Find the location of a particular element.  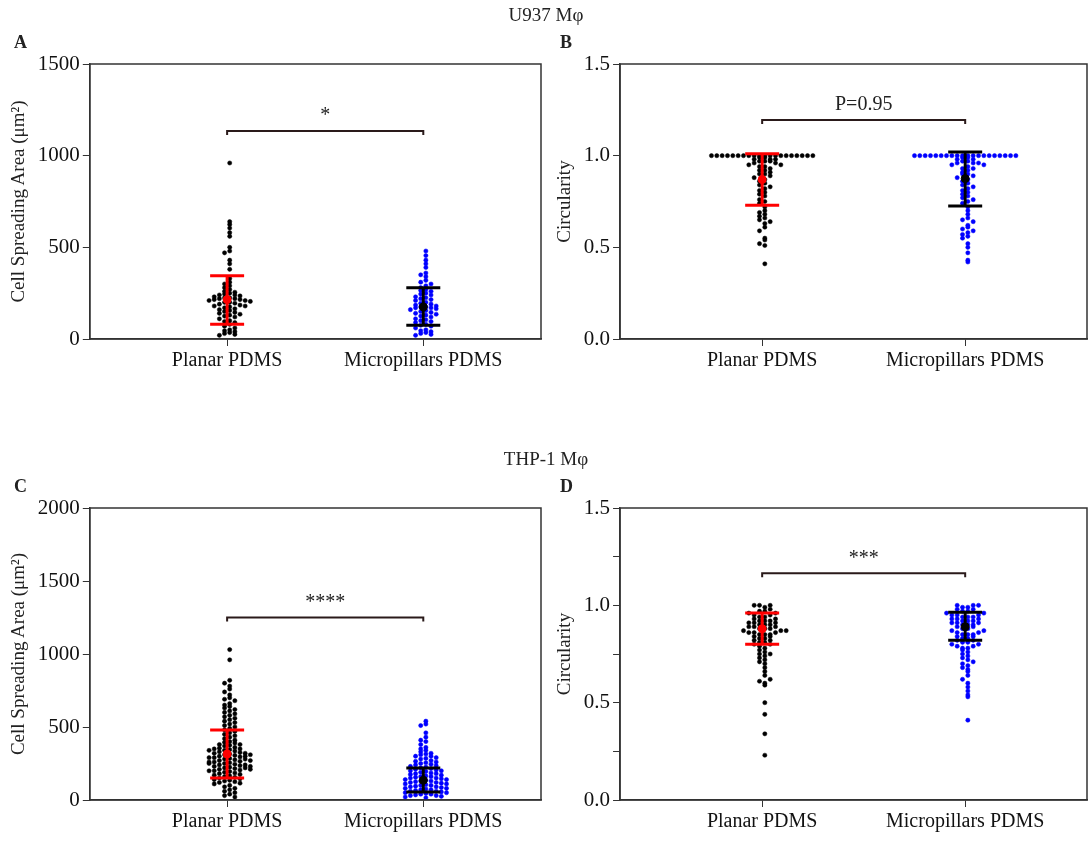

chart-title: D is located at coordinates (566, 486).